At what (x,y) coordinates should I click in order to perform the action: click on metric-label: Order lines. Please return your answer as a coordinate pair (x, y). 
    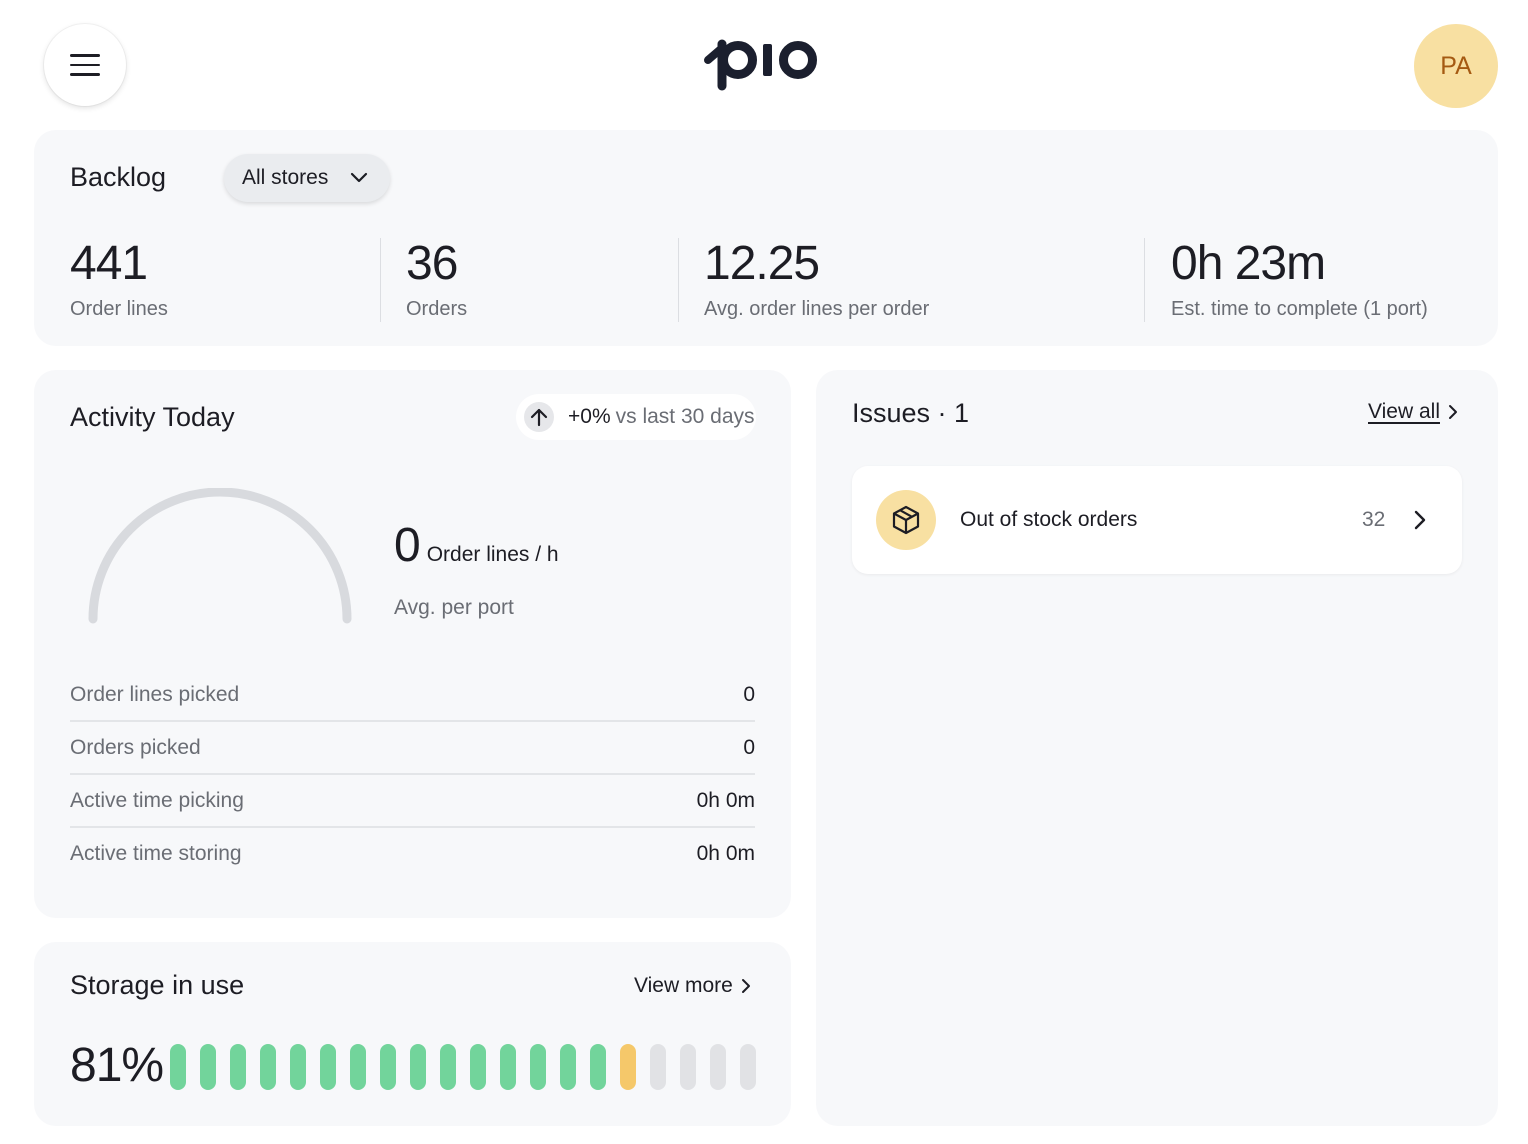
    Looking at the image, I should click on (119, 309).